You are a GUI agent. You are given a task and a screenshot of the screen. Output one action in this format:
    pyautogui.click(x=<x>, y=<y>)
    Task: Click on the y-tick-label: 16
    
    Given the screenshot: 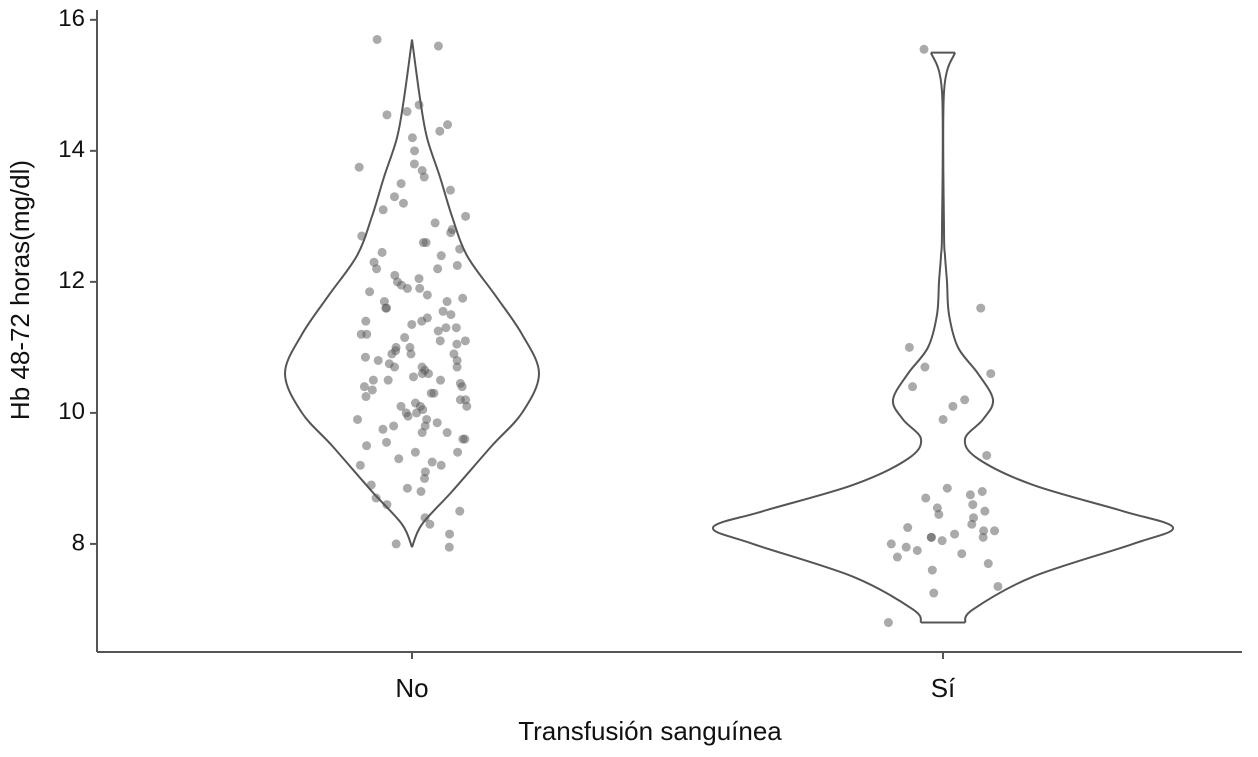 What is the action you would take?
    pyautogui.click(x=71, y=18)
    